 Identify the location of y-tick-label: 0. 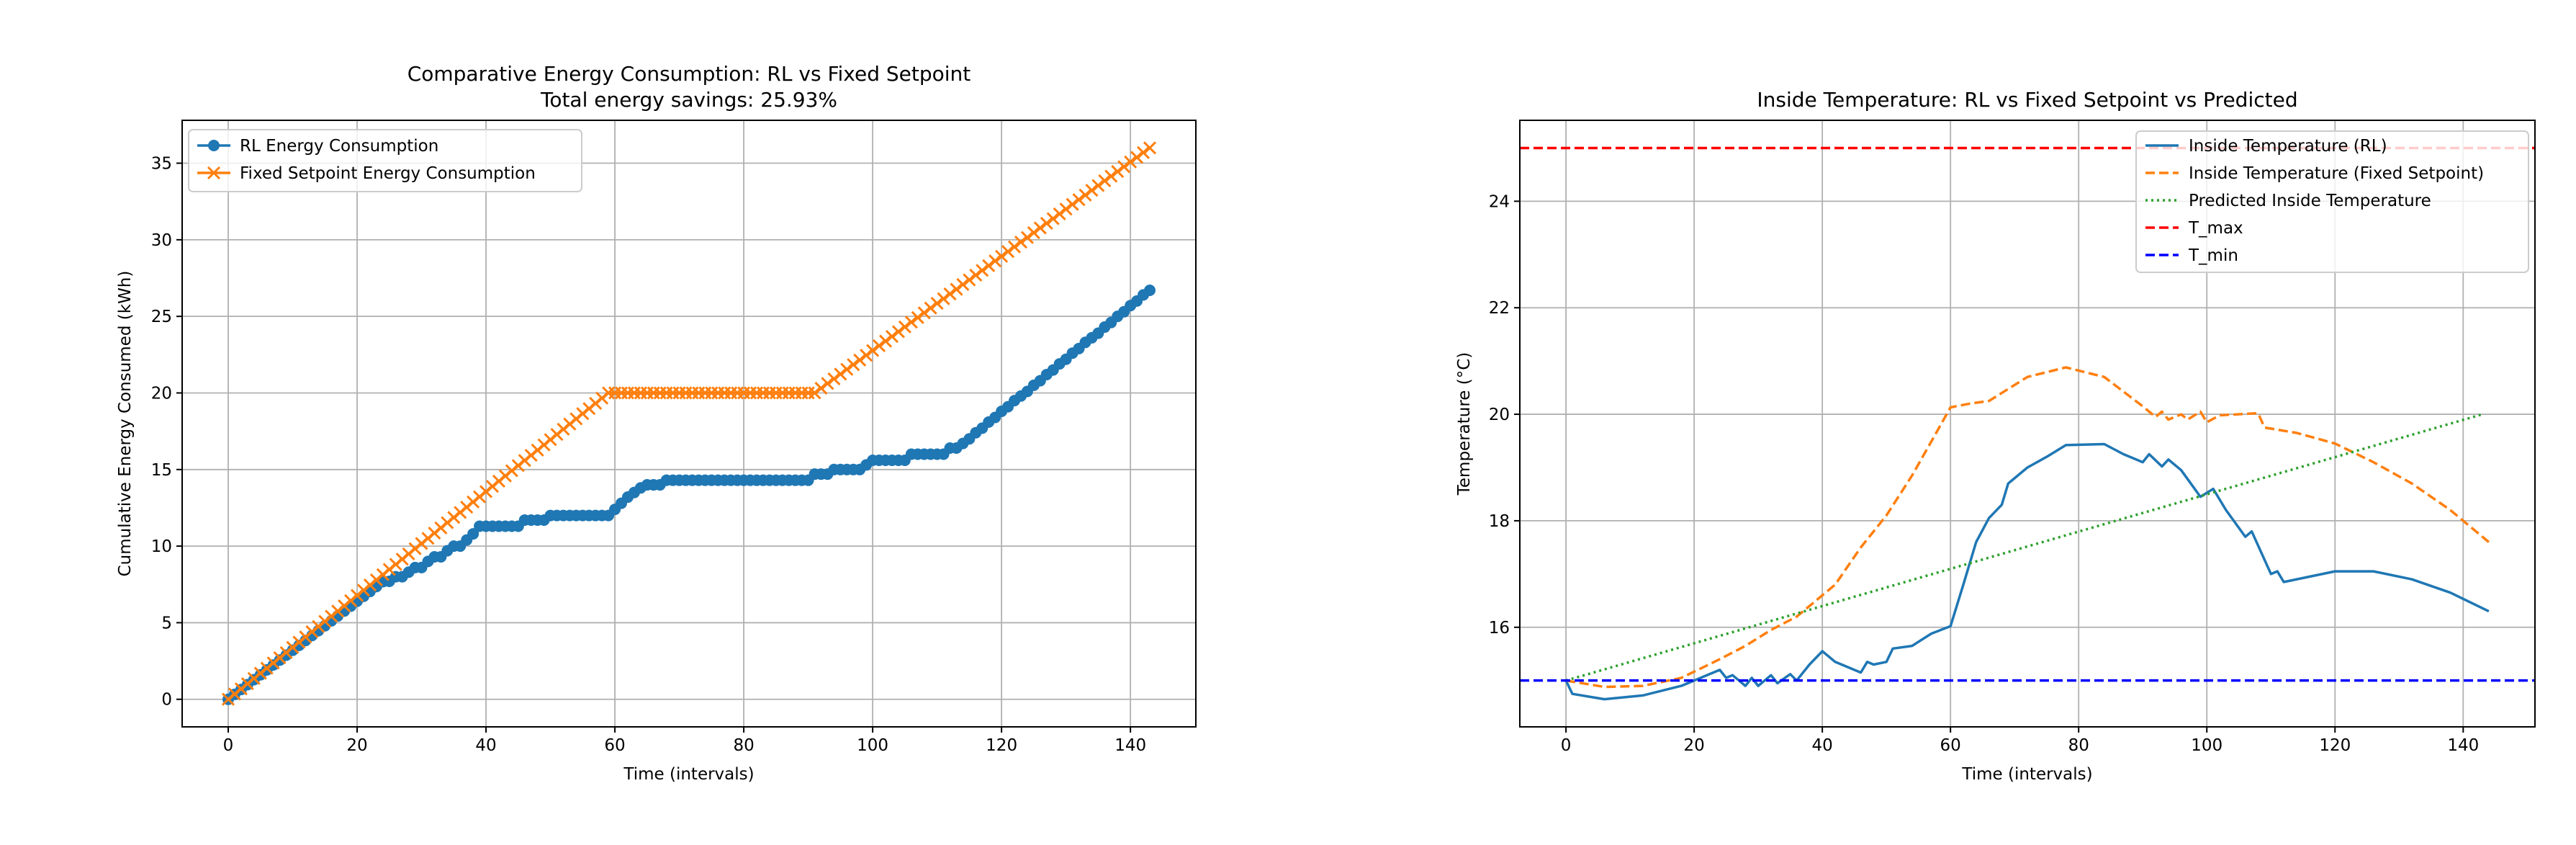
(166, 700).